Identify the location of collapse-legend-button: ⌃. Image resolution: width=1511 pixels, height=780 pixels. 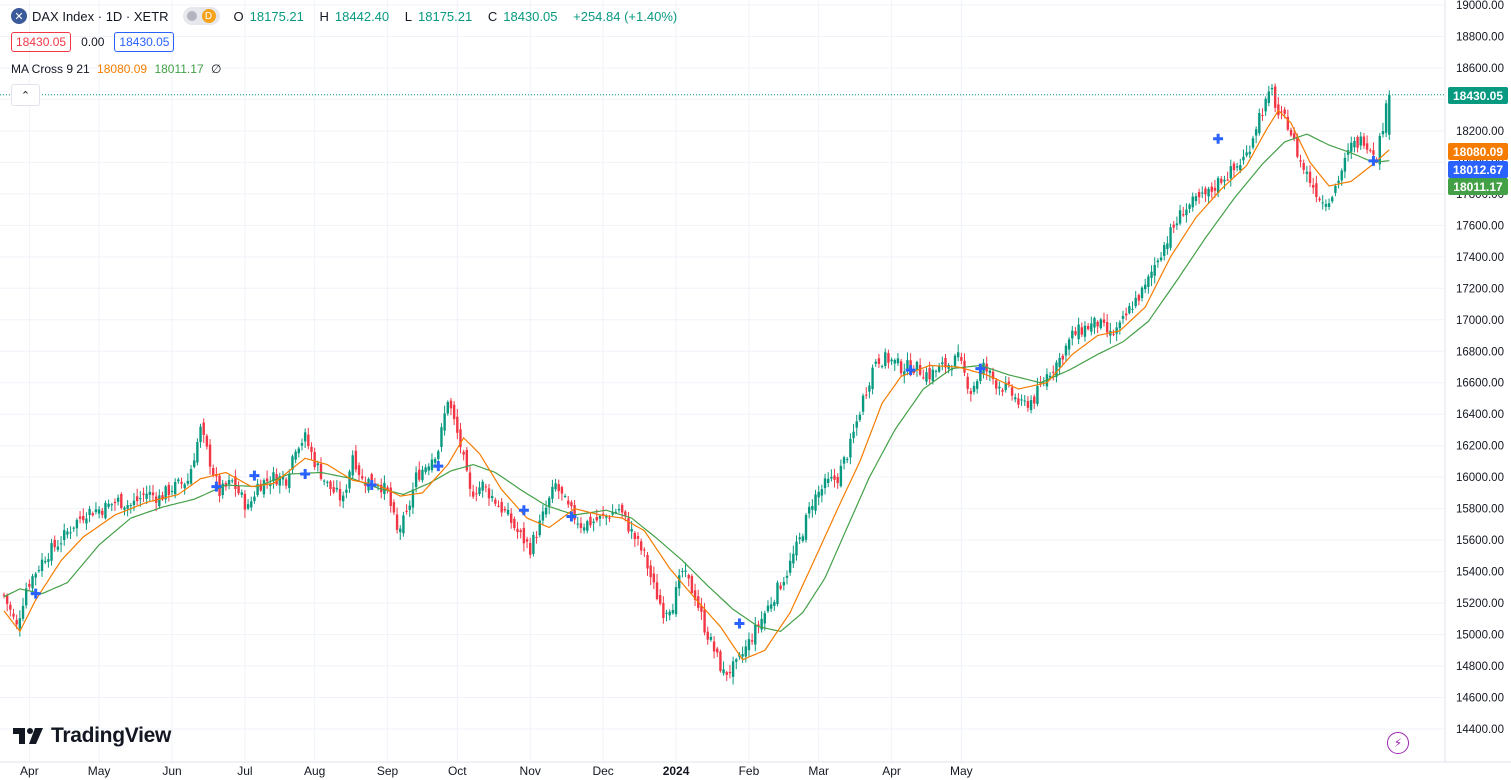
(25, 95).